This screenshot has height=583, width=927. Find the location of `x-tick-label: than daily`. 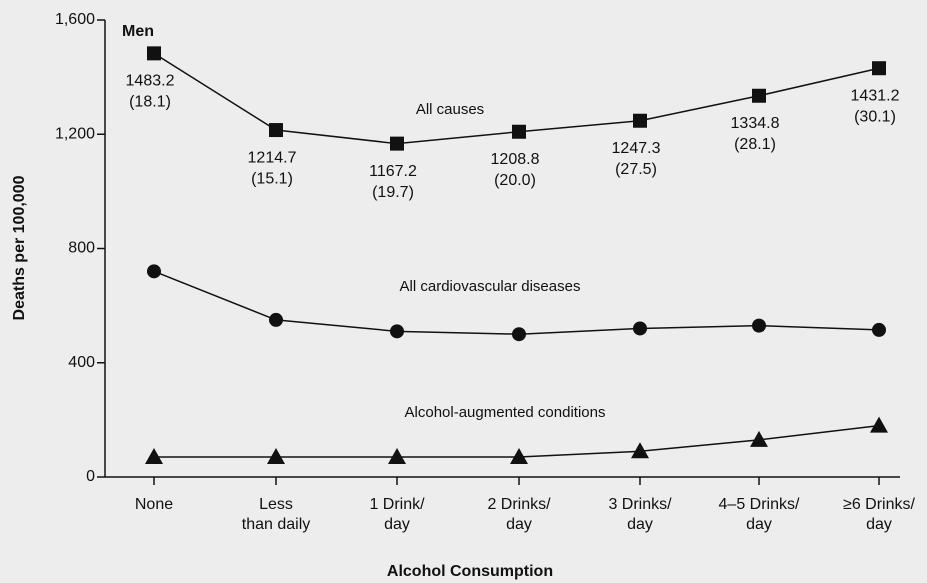

x-tick-label: than daily is located at coordinates (276, 524).